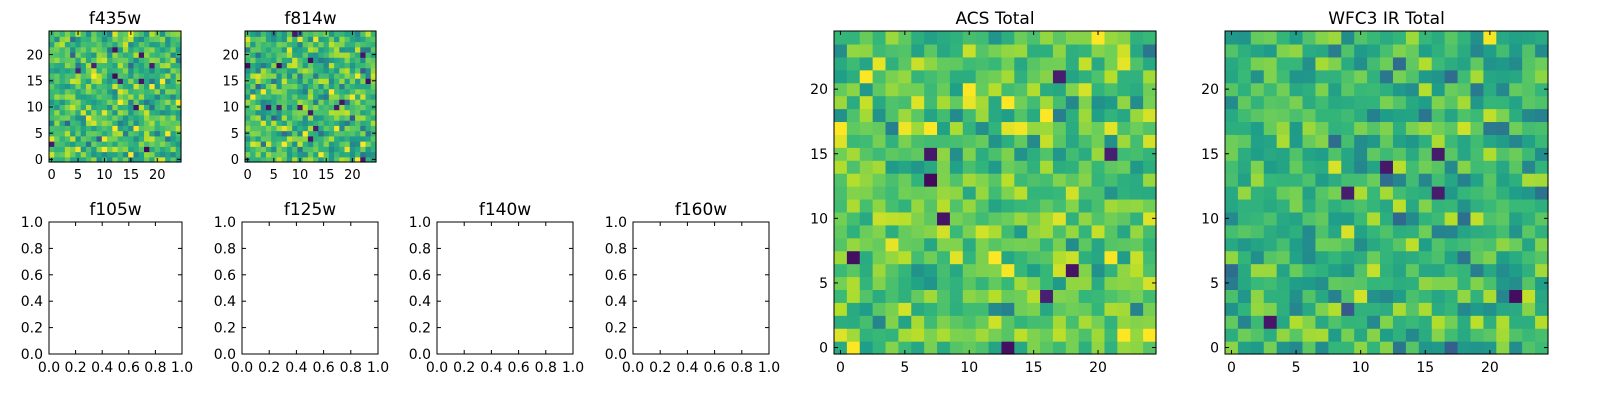  What do you see at coordinates (225, 329) in the screenshot?
I see `y-tick-label: 0.2` at bounding box center [225, 329].